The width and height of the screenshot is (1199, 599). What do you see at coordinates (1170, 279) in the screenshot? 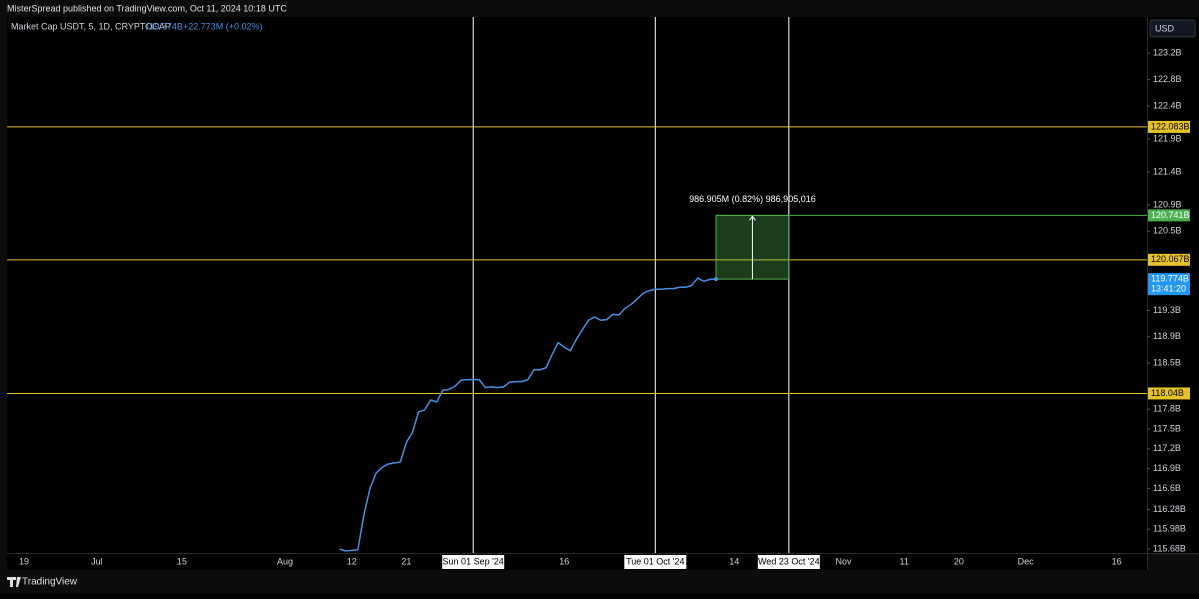
I see `last-price-label: 119.774B` at bounding box center [1170, 279].